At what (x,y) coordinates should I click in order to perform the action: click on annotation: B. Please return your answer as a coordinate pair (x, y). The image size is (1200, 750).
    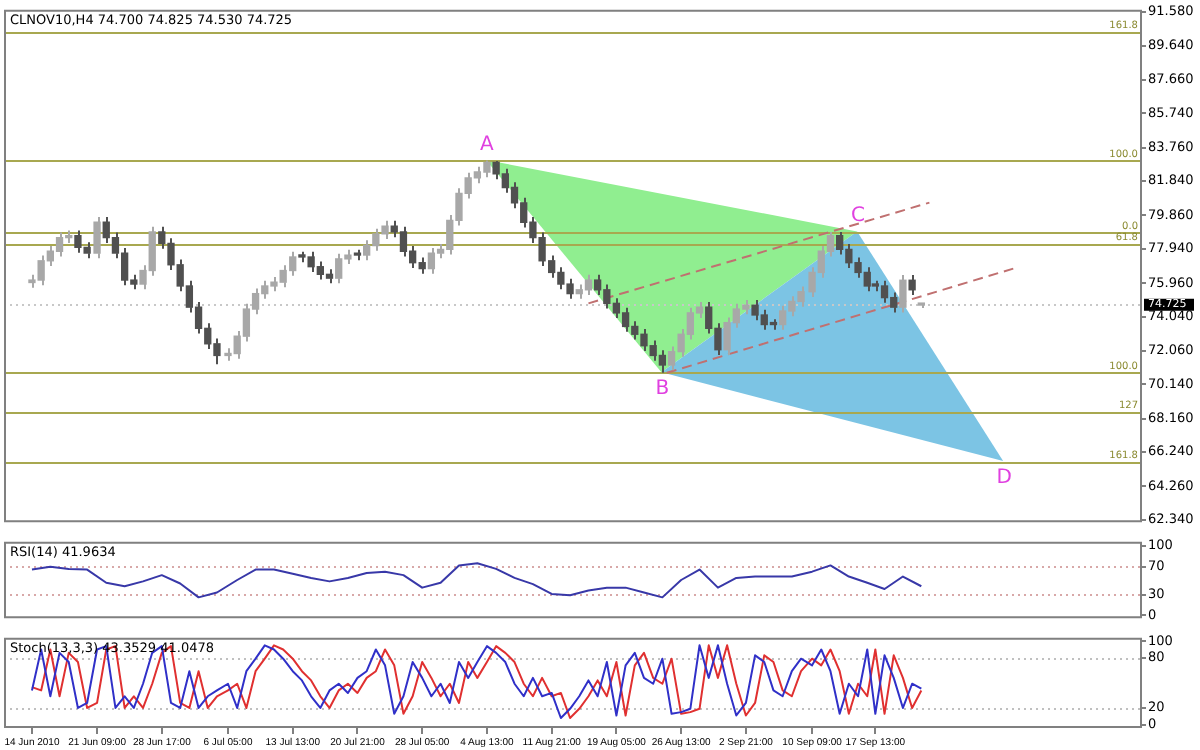
    Looking at the image, I should click on (662, 389).